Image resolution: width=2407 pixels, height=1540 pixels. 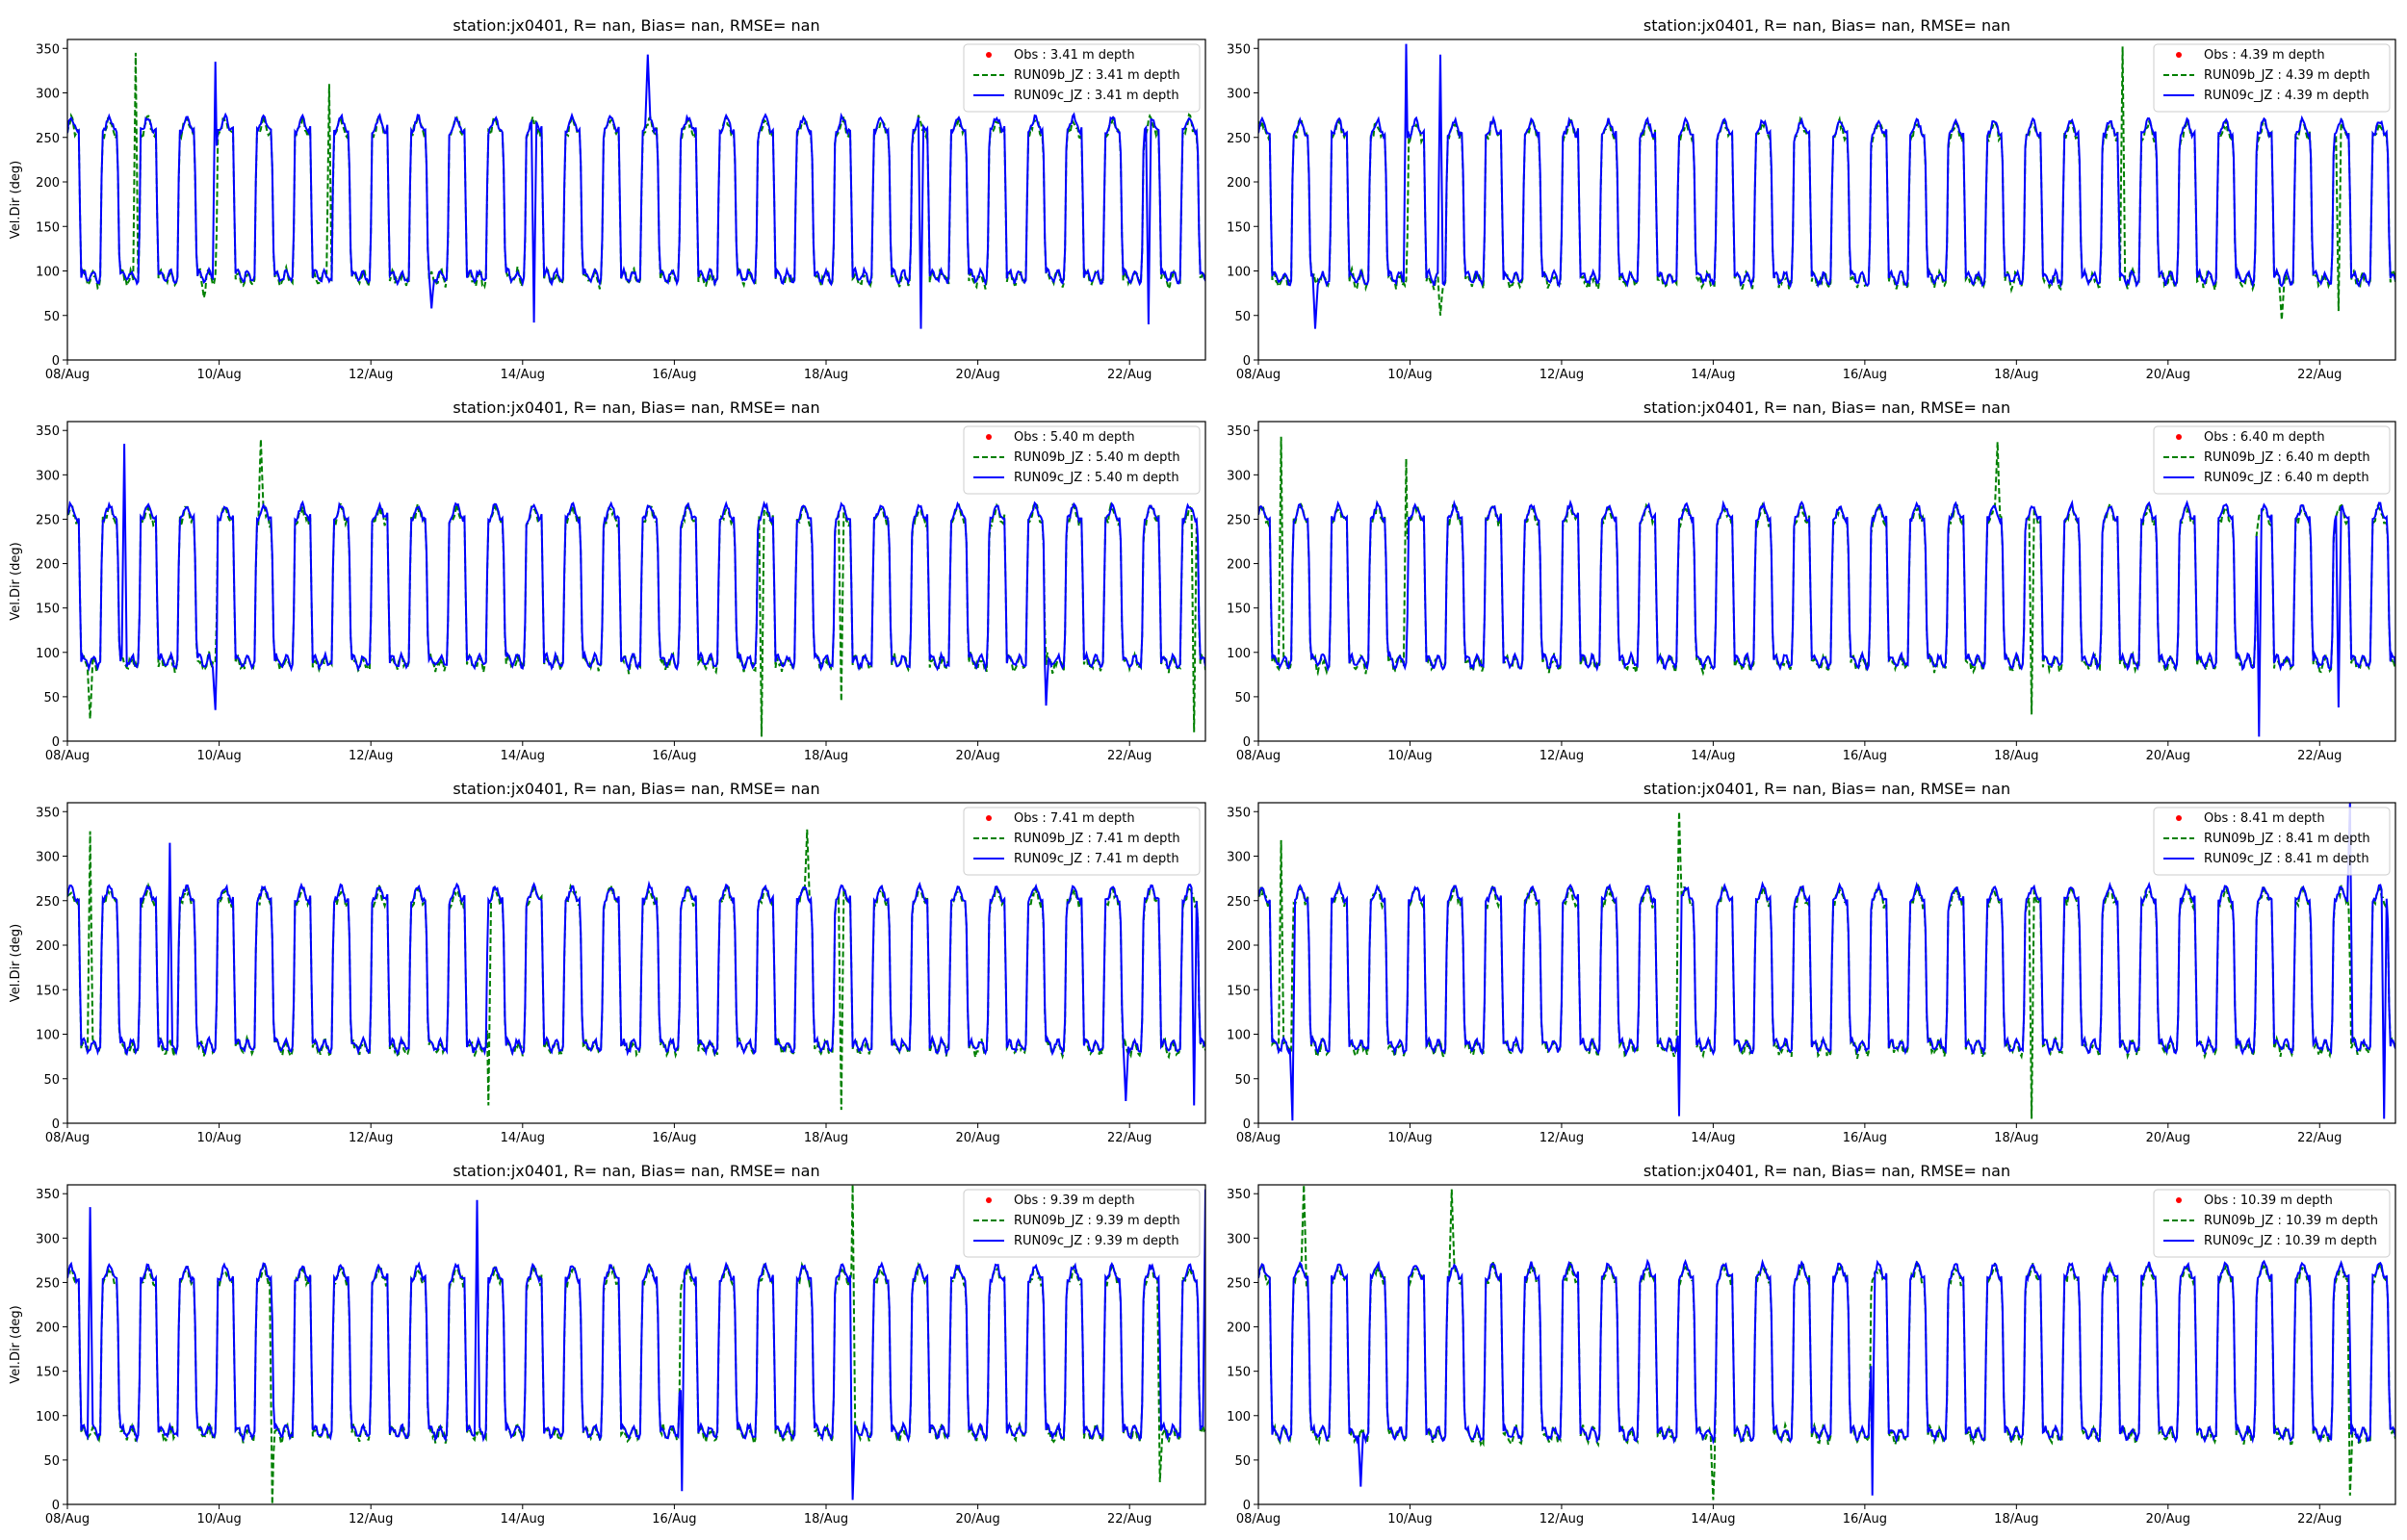 What do you see at coordinates (1097, 75) in the screenshot?
I see `legend-label: RUN09b_JZ : 3.41 m depth` at bounding box center [1097, 75].